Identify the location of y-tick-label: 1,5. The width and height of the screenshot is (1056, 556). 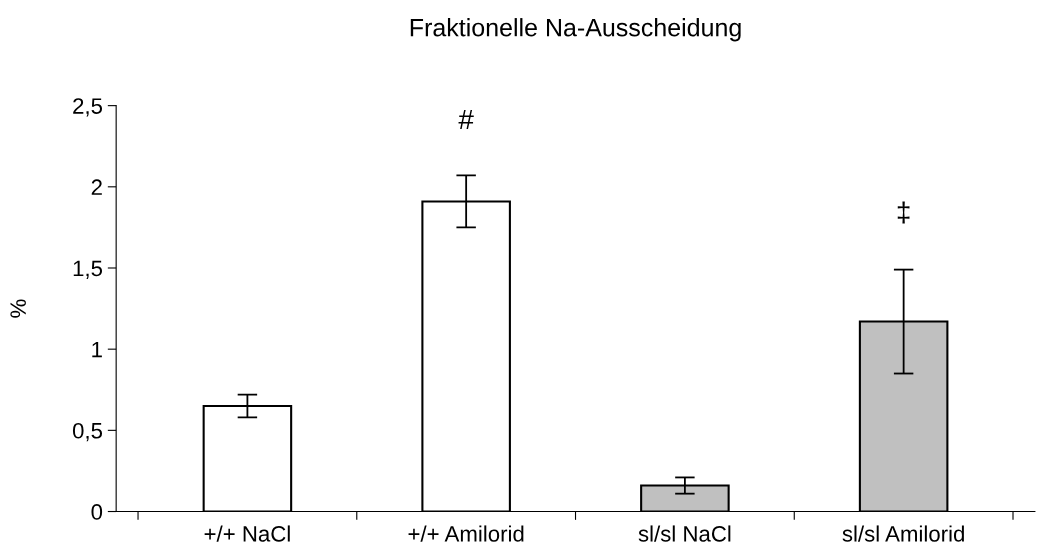
(88, 269).